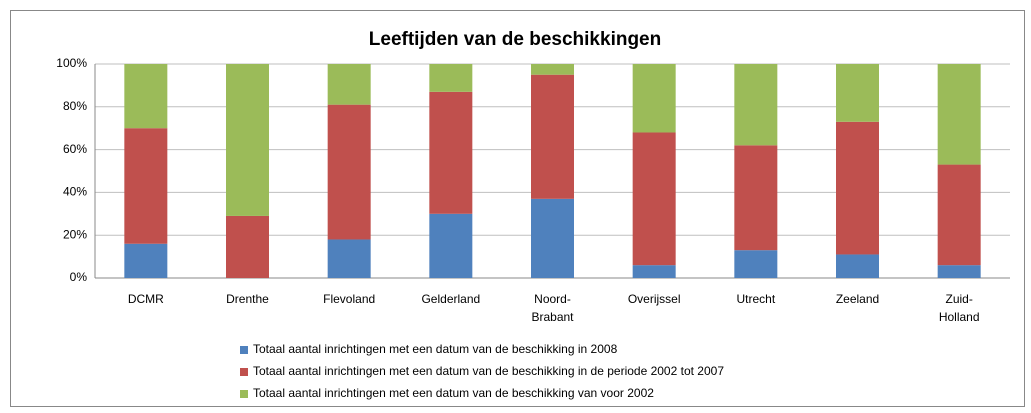  I want to click on x-tick-label: Zeeland, so click(857, 299).